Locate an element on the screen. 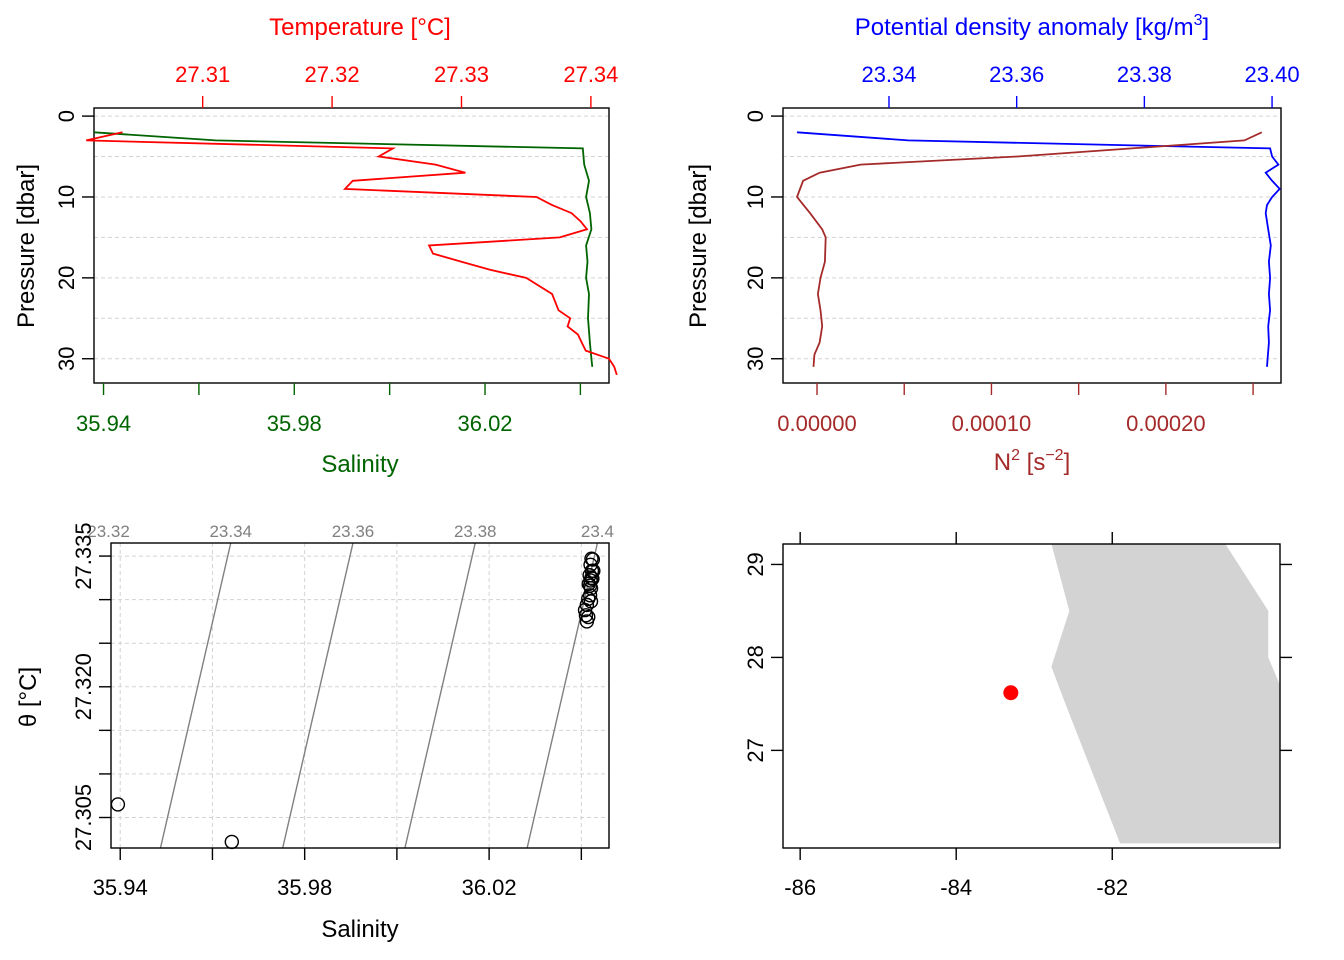 This screenshot has width=1344, height=960. salinity-line is located at coordinates (343, 249).